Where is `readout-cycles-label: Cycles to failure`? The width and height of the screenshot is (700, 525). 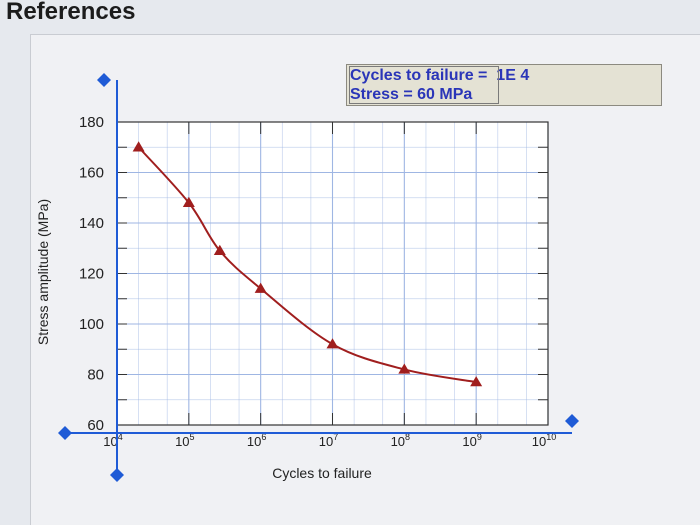
readout-cycles-label: Cycles to failure is located at coordinates (412, 75).